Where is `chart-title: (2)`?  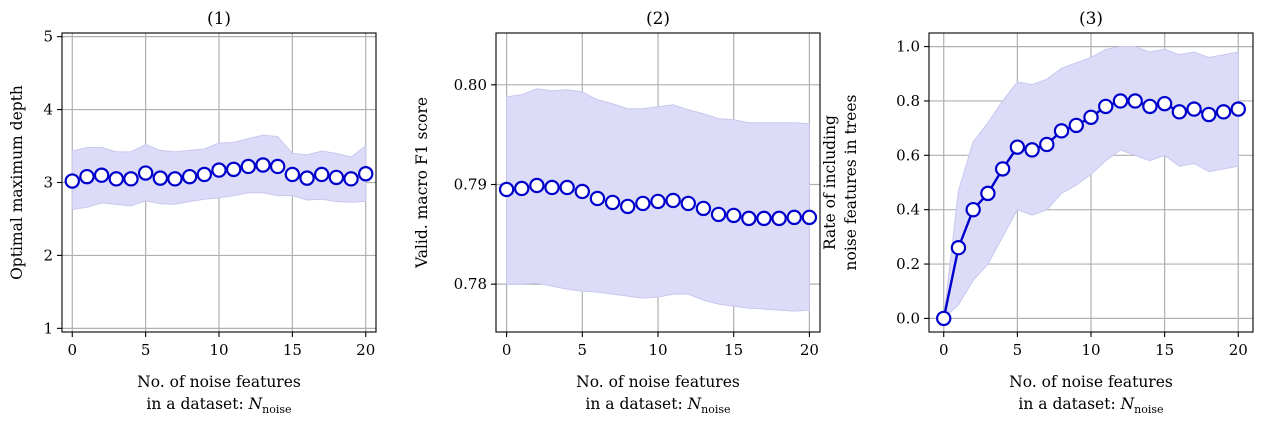
chart-title: (2) is located at coordinates (658, 19).